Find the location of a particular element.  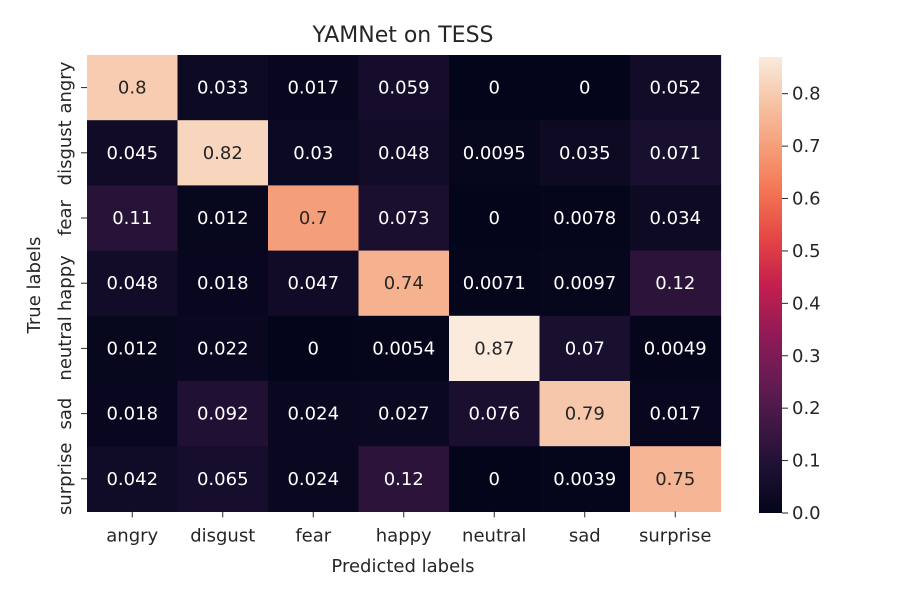

cell-value-label: 0.022 is located at coordinates (223, 348).